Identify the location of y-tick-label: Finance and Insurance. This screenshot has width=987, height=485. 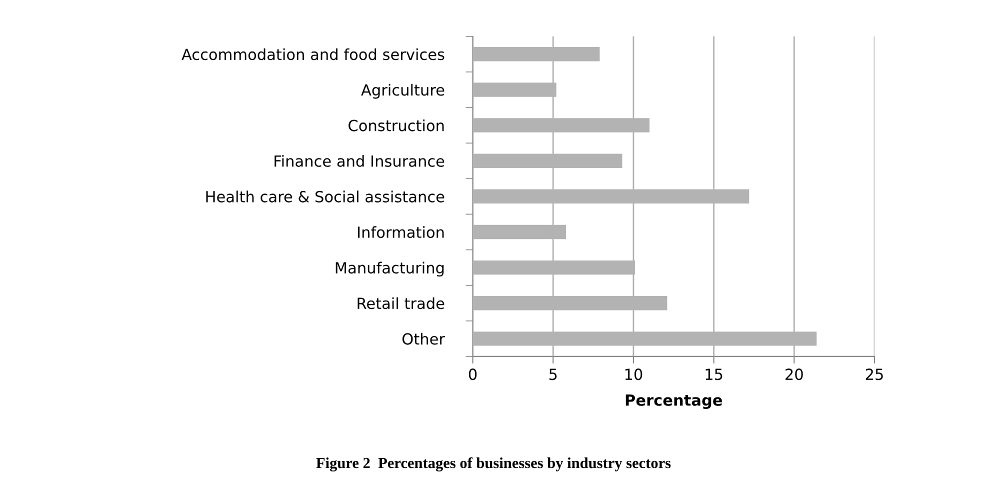
(359, 161).